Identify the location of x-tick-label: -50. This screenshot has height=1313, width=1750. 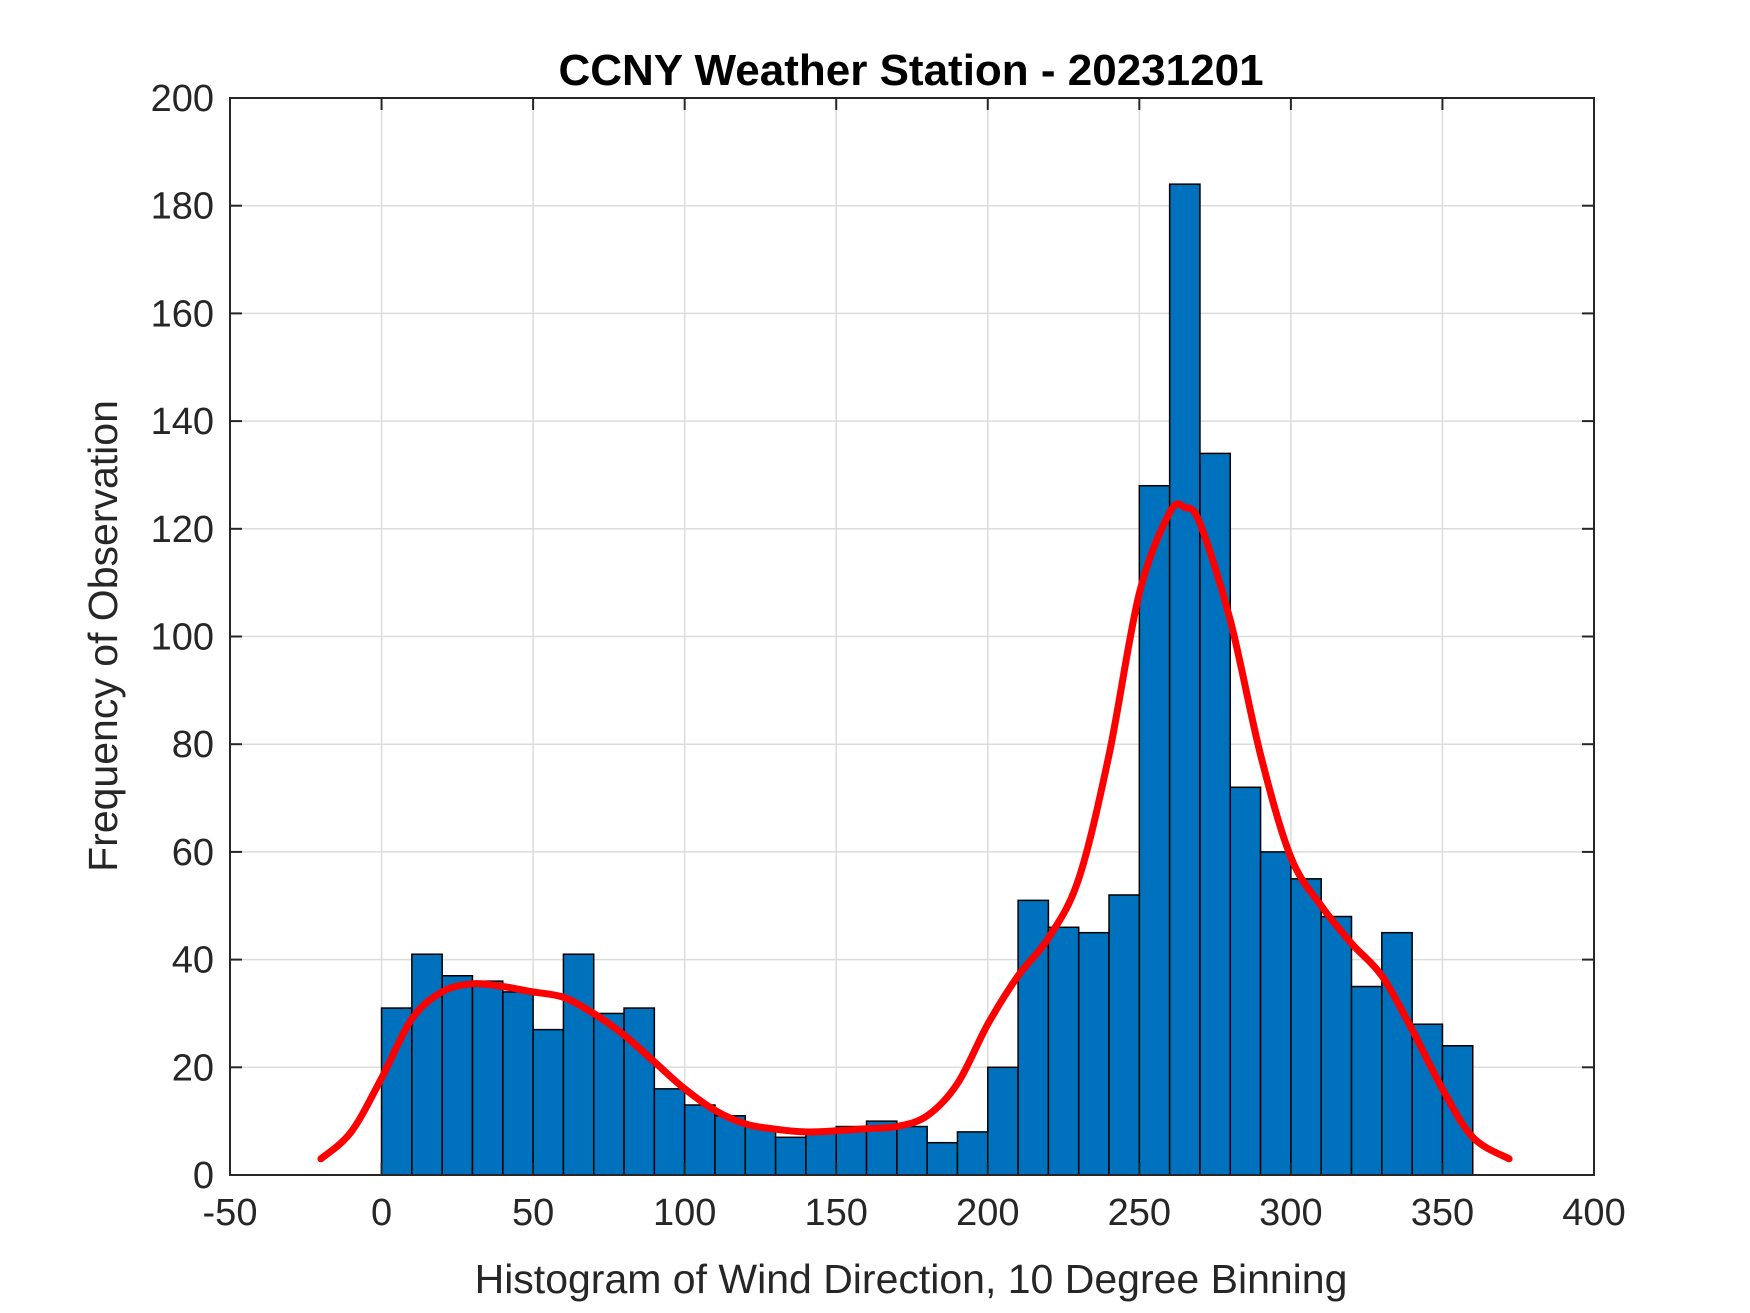
(230, 1213).